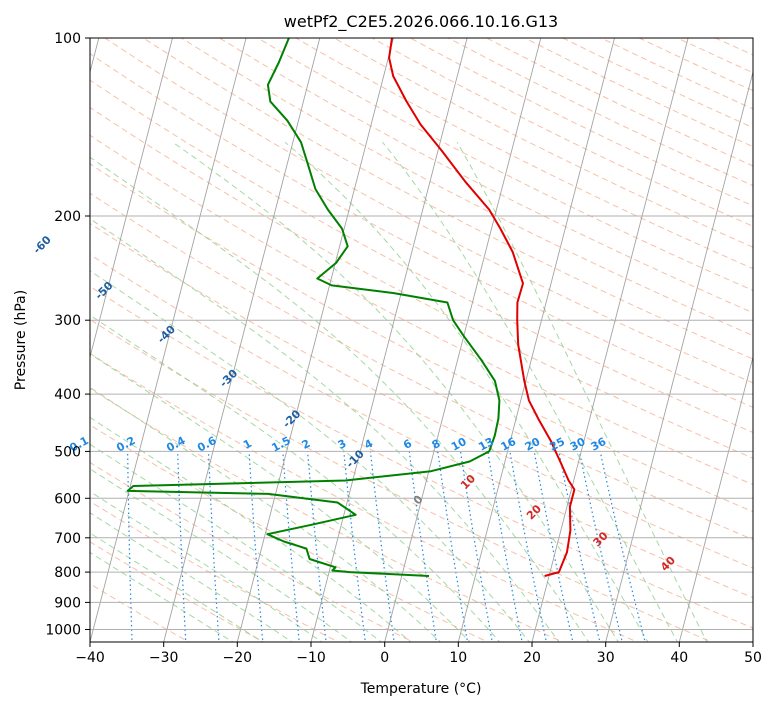 This screenshot has height=708, width=775. I want to click on y-tick-label: 600, so click(67, 499).